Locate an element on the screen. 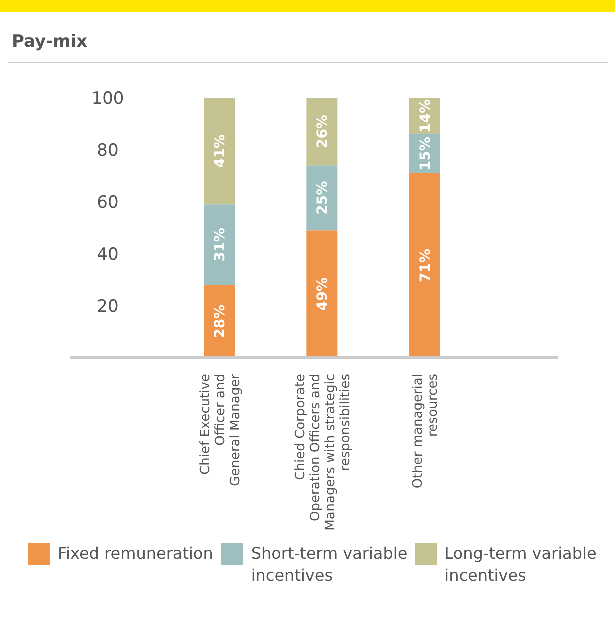 This screenshot has width=615, height=628. data-label: 26% is located at coordinates (323, 132).